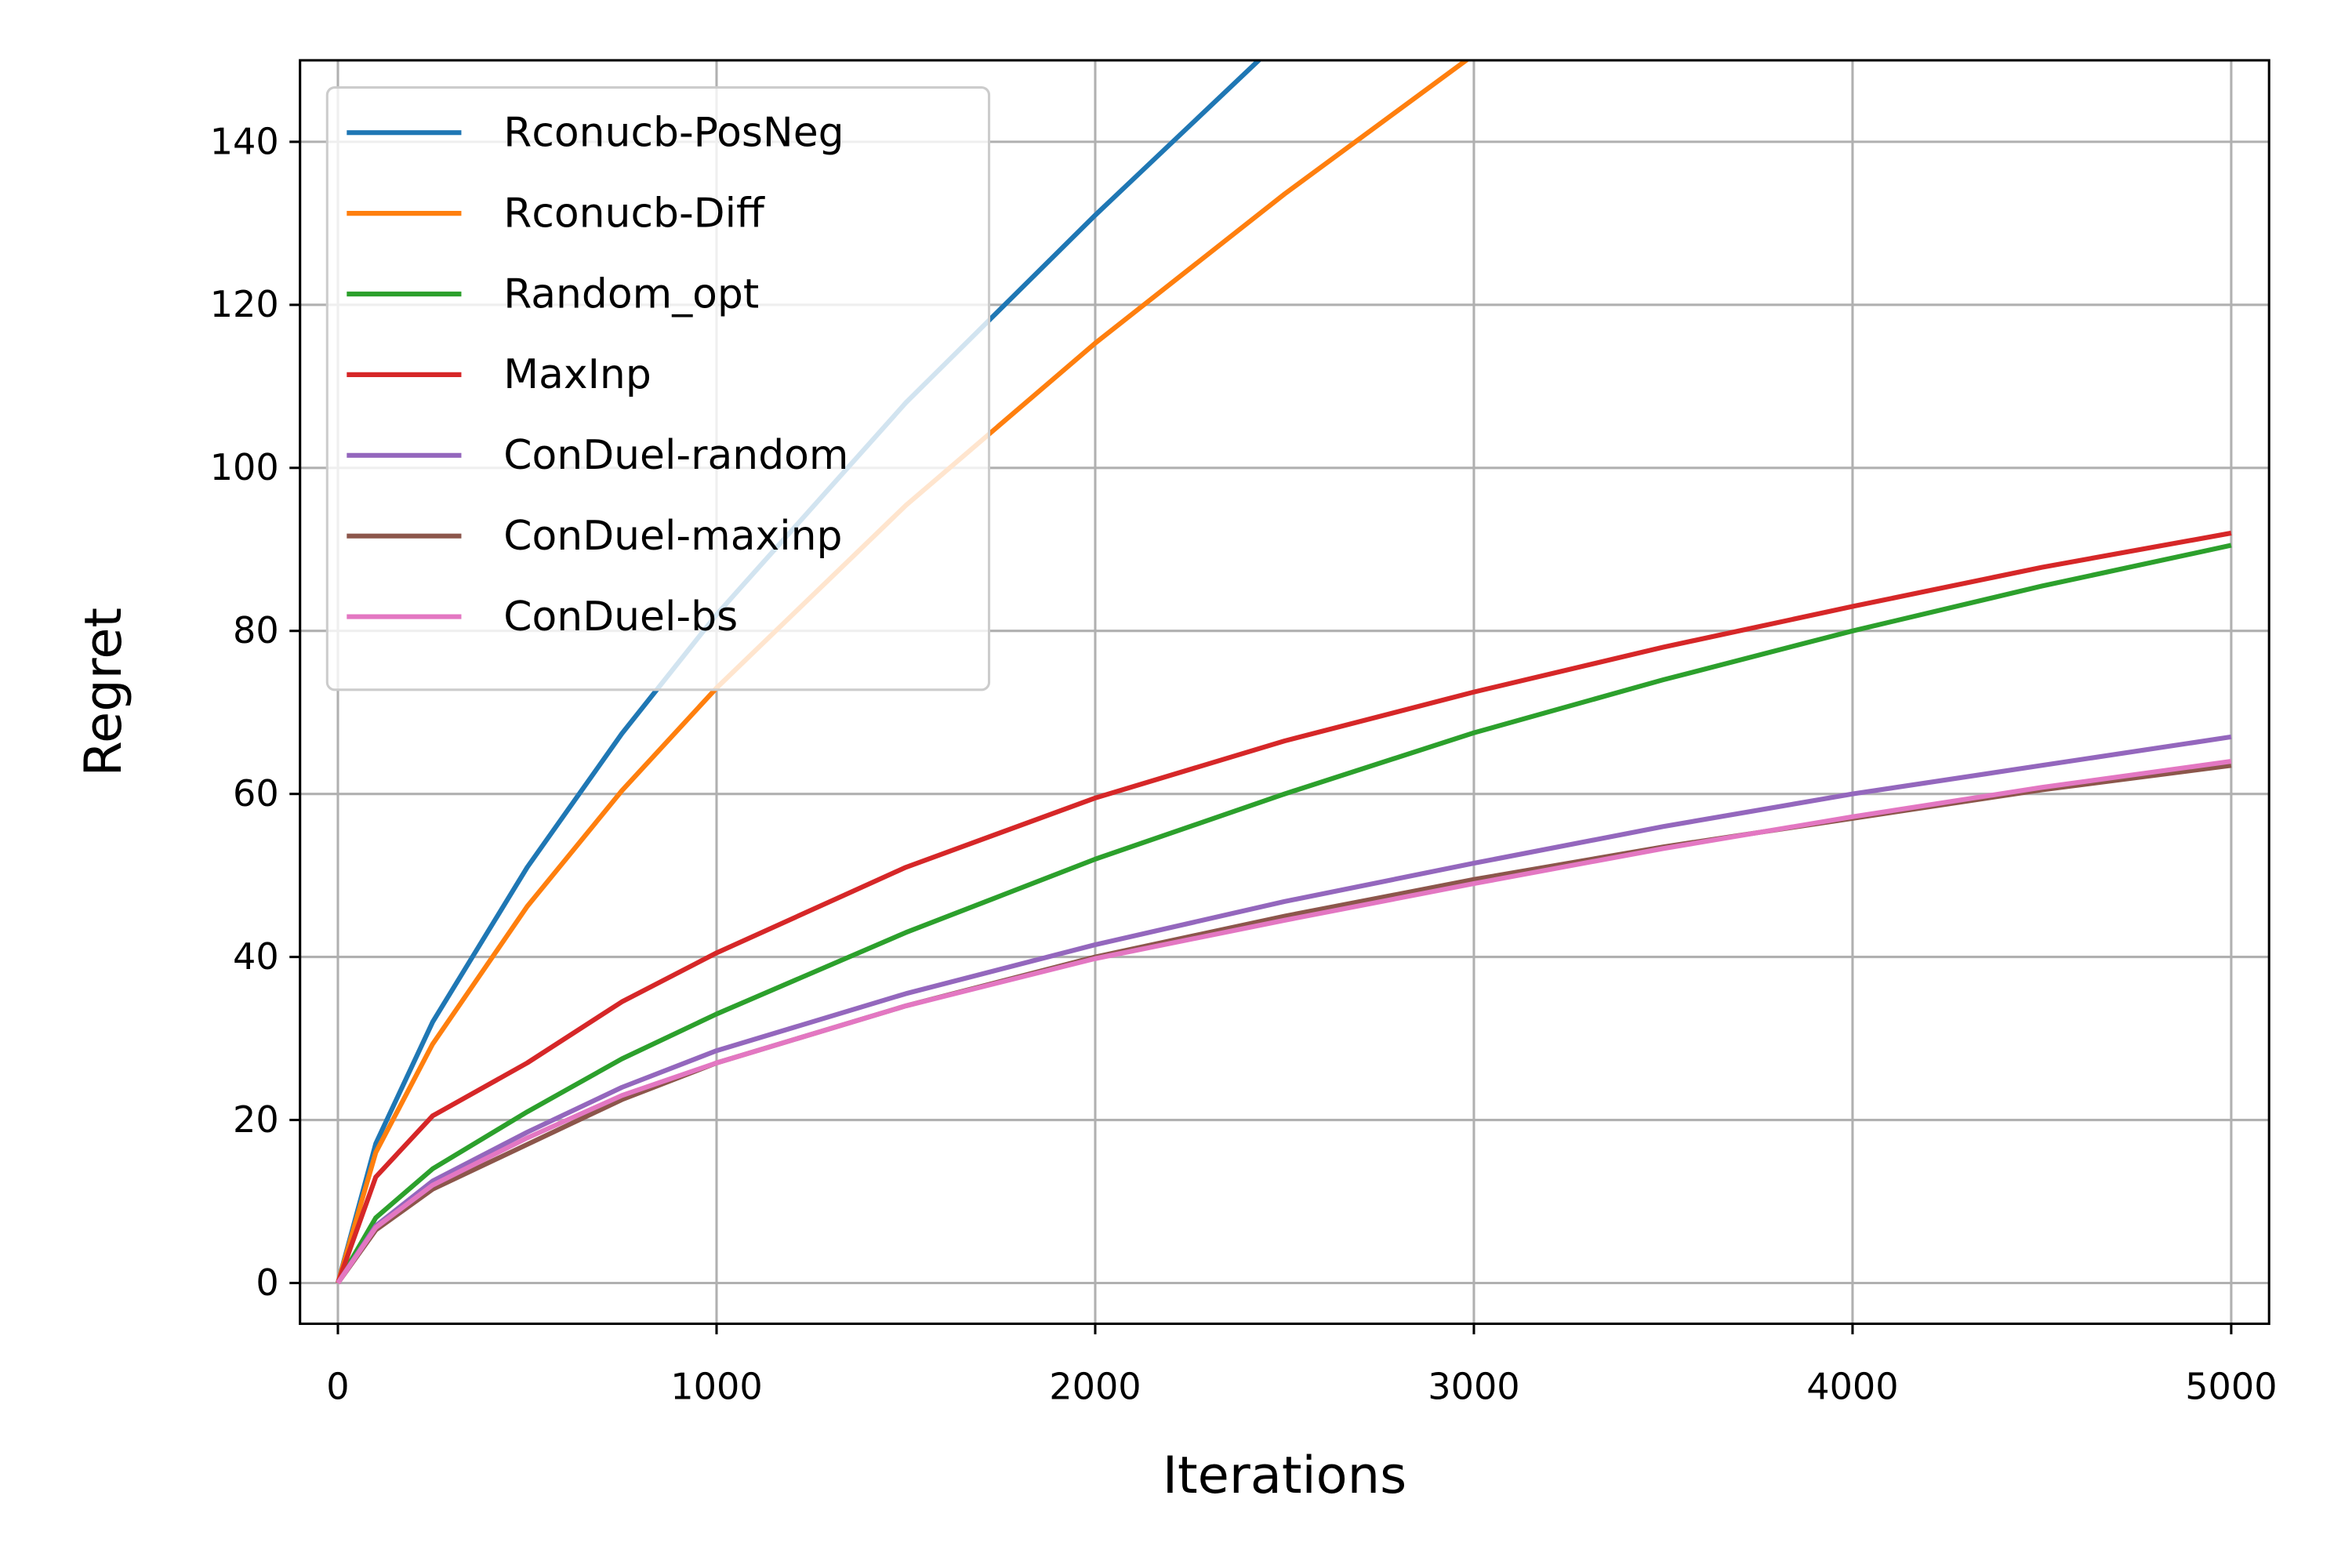 This screenshot has height=1568, width=2352. Describe the element at coordinates (634, 213) in the screenshot. I see `legend-label: Rconucb-Diff` at that location.